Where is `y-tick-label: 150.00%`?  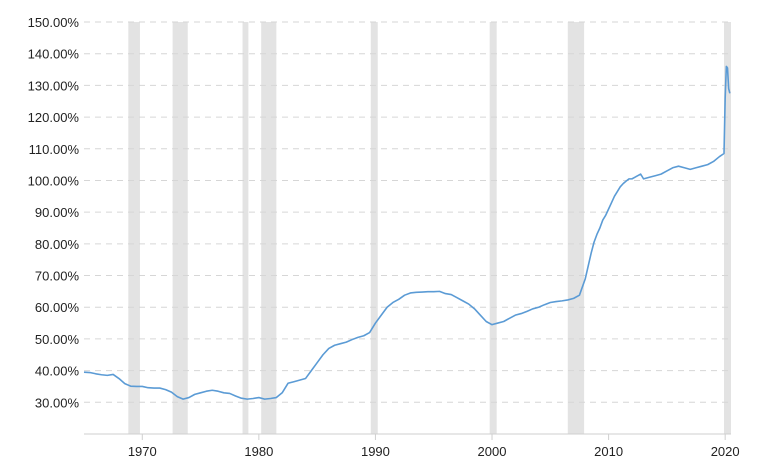
y-tick-label: 150.00% is located at coordinates (54, 22).